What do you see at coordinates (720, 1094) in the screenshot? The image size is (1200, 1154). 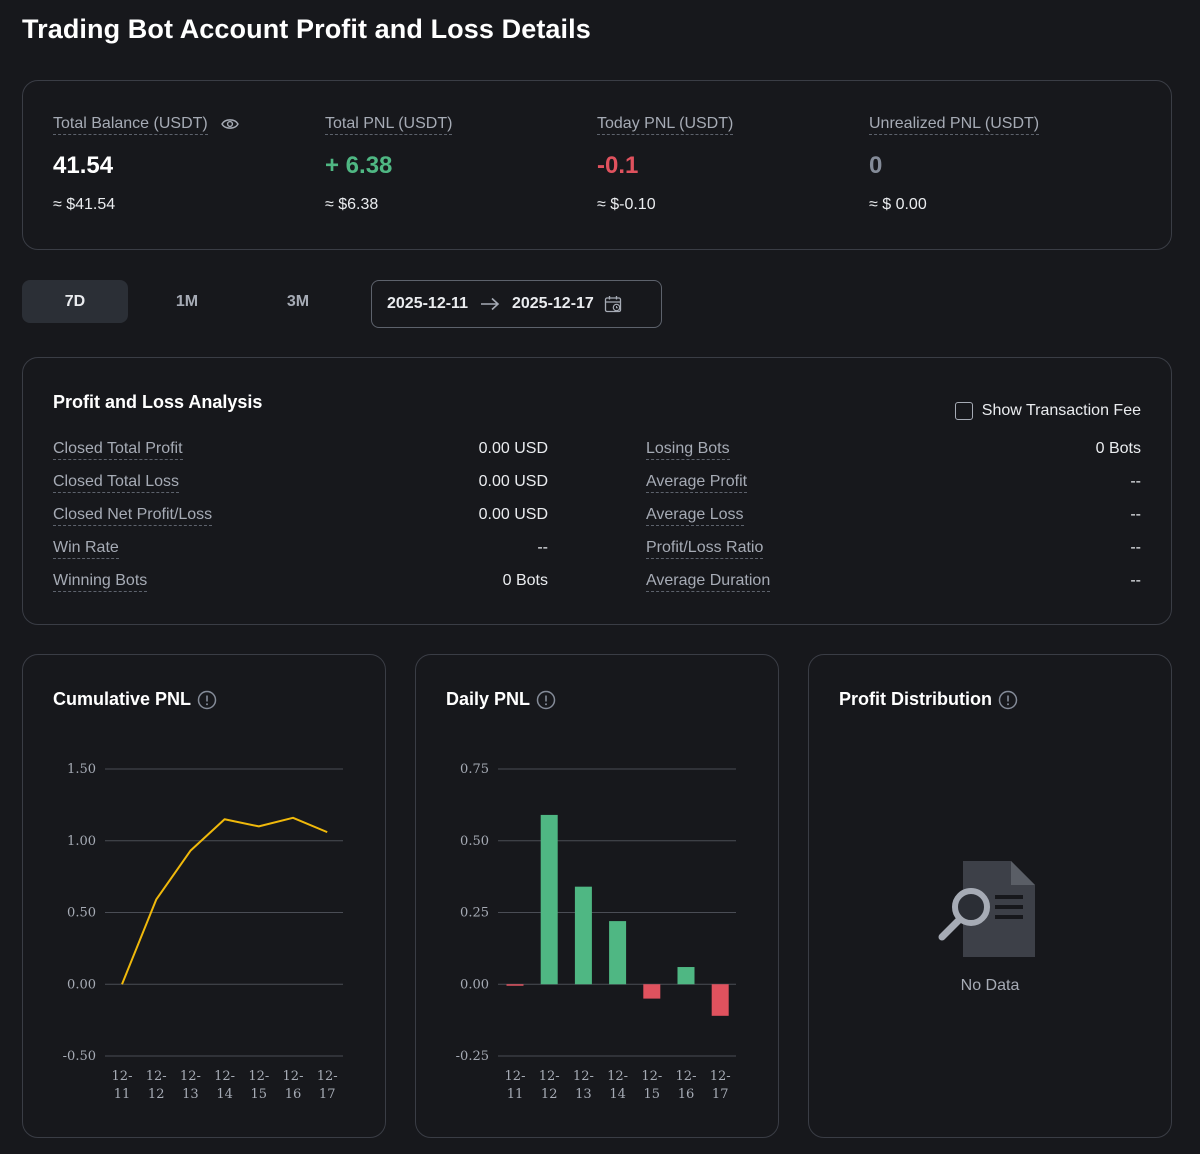 I see `x-tick-label: 17` at bounding box center [720, 1094].